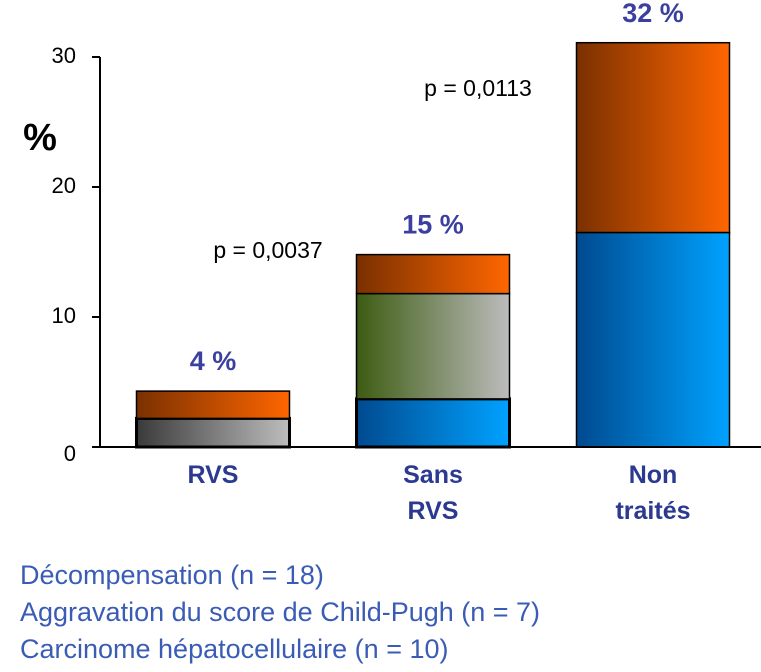  What do you see at coordinates (213, 361) in the screenshot?
I see `total-label: 4 %` at bounding box center [213, 361].